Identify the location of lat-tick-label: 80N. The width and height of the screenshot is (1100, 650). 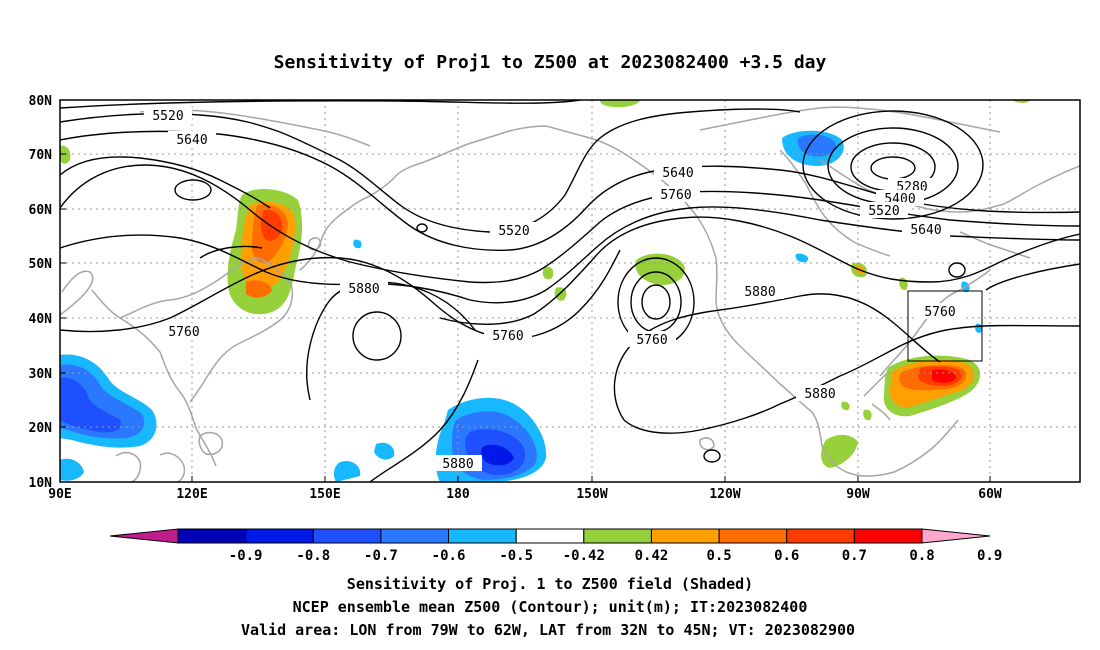
(41, 101).